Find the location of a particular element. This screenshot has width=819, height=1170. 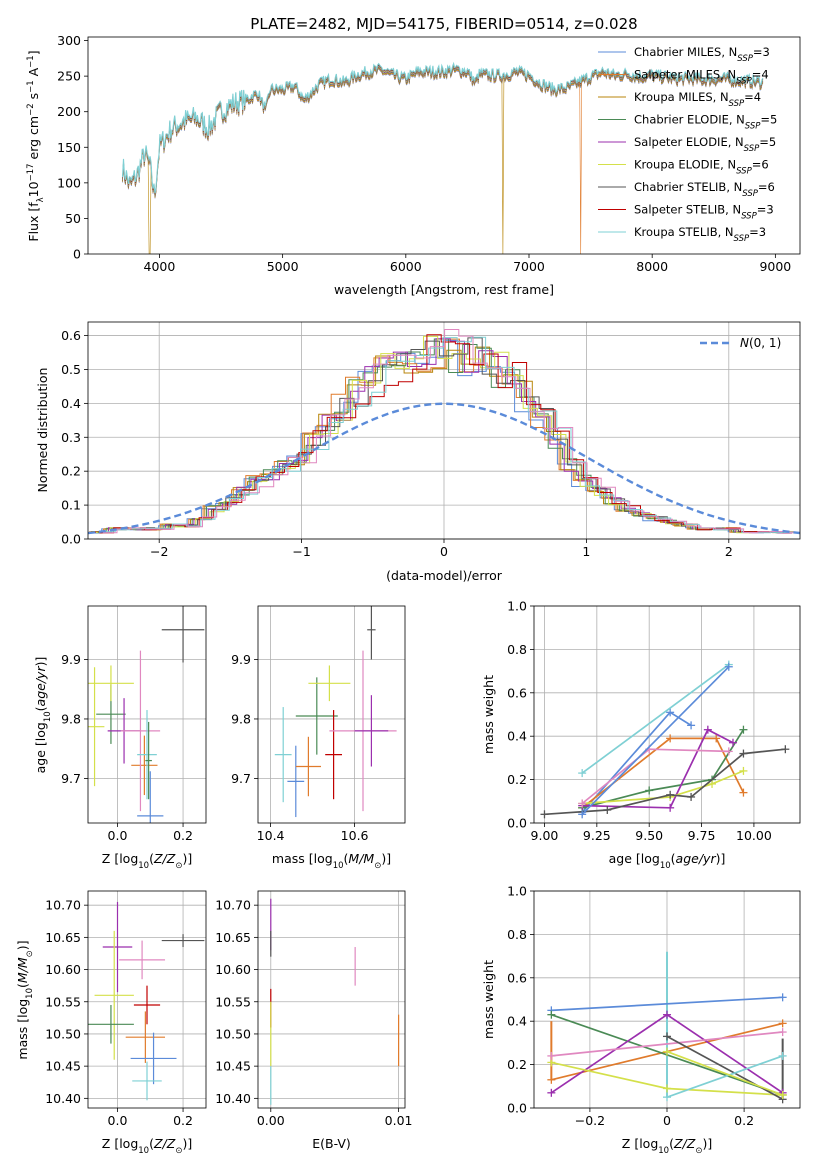

y-tick-label: 300 is located at coordinates (69, 40).